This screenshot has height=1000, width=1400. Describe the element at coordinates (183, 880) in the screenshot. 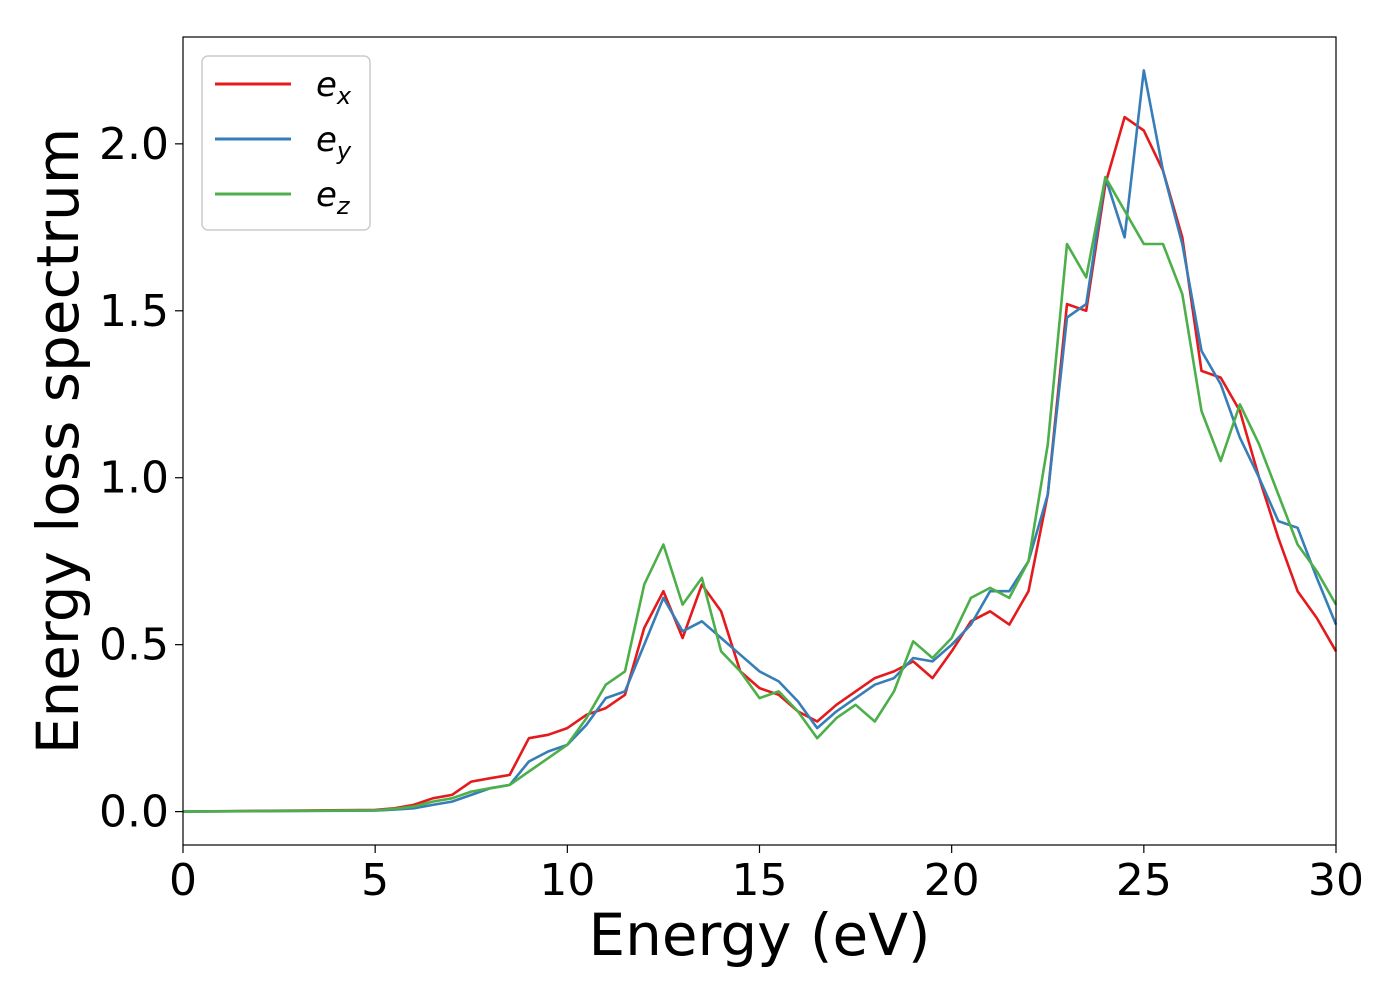

I see `x-tick-label: 0` at that location.